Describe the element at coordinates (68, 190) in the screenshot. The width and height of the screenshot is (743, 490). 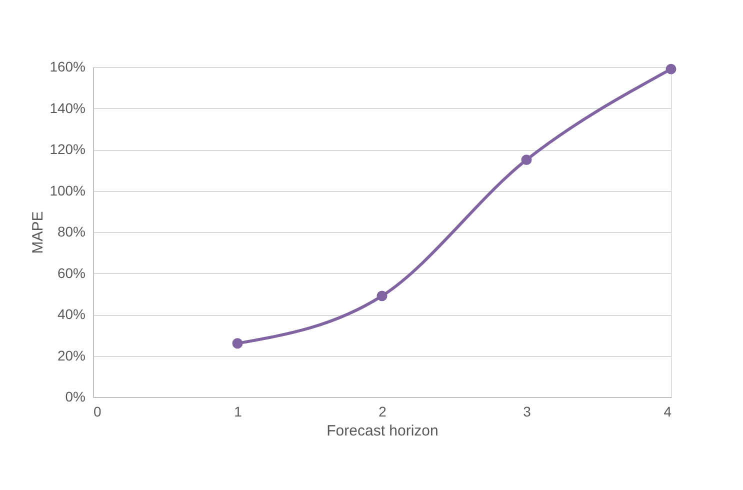
I see `y-tick-label: 100%` at that location.